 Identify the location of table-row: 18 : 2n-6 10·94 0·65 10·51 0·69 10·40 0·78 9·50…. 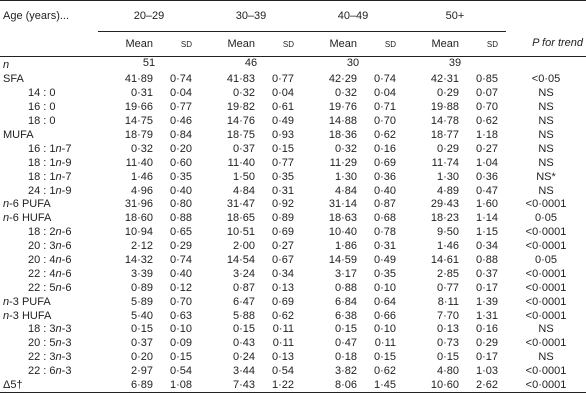
(293, 233).